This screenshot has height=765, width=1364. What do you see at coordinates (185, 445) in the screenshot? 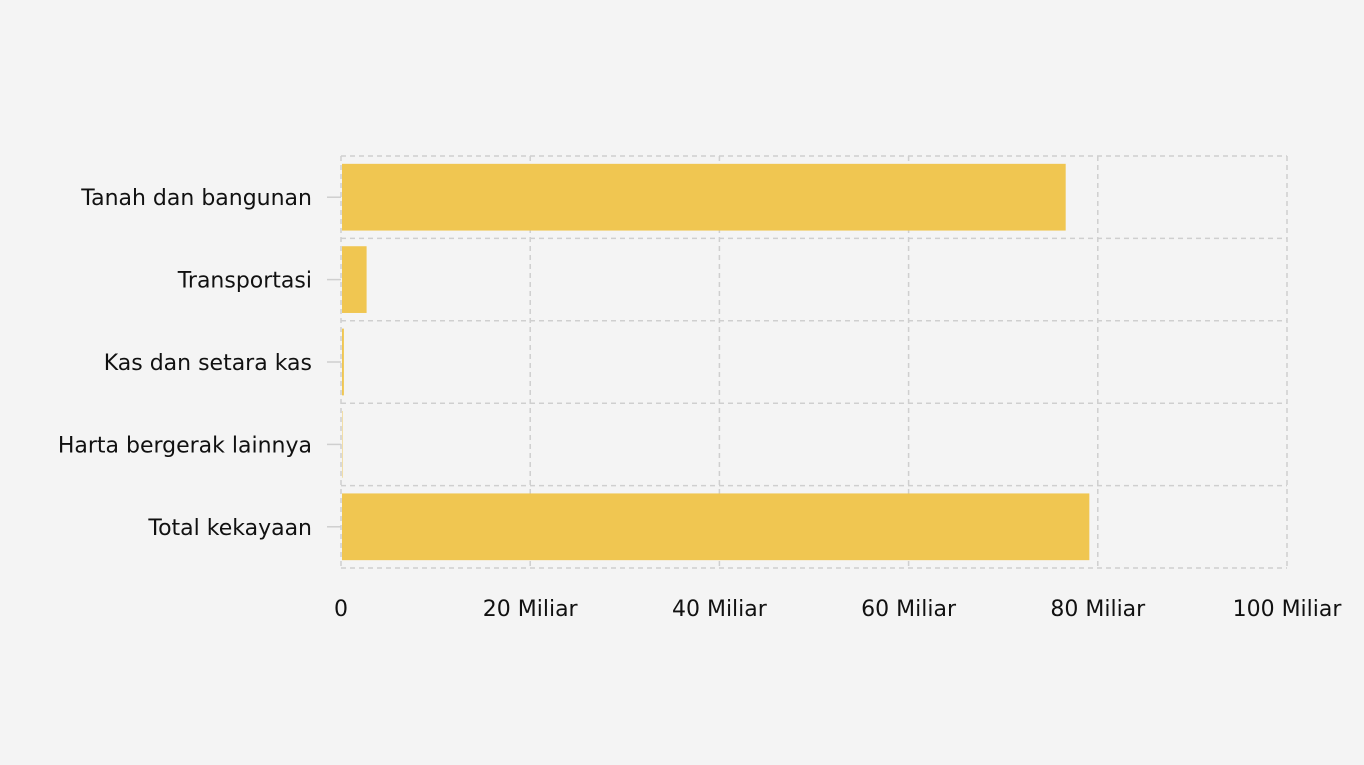
I see `category-label-3: Harta bergerak lainnya` at bounding box center [185, 445].